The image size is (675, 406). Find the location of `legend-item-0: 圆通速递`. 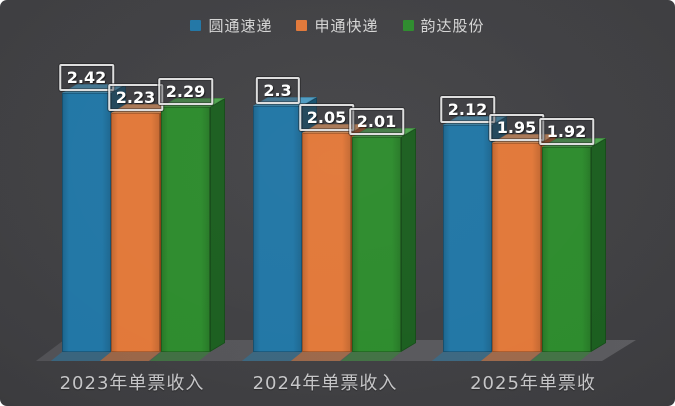

legend-item-0: 圆通速递 is located at coordinates (231, 25).